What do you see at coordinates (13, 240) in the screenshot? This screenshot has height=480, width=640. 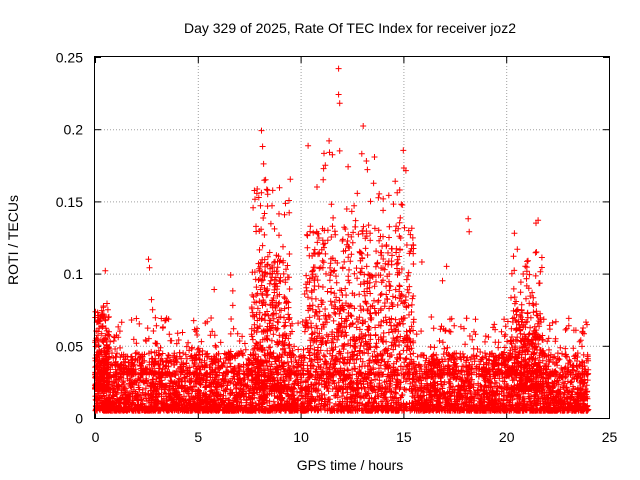 I see `y-axis-label: ROTI / TECUs` at bounding box center [13, 240].